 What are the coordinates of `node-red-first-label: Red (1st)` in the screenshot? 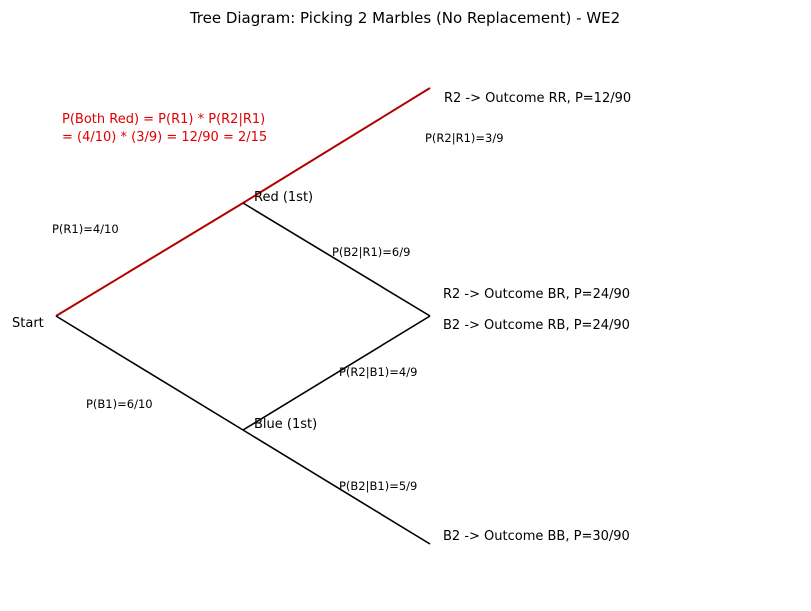 It's located at (283, 197).